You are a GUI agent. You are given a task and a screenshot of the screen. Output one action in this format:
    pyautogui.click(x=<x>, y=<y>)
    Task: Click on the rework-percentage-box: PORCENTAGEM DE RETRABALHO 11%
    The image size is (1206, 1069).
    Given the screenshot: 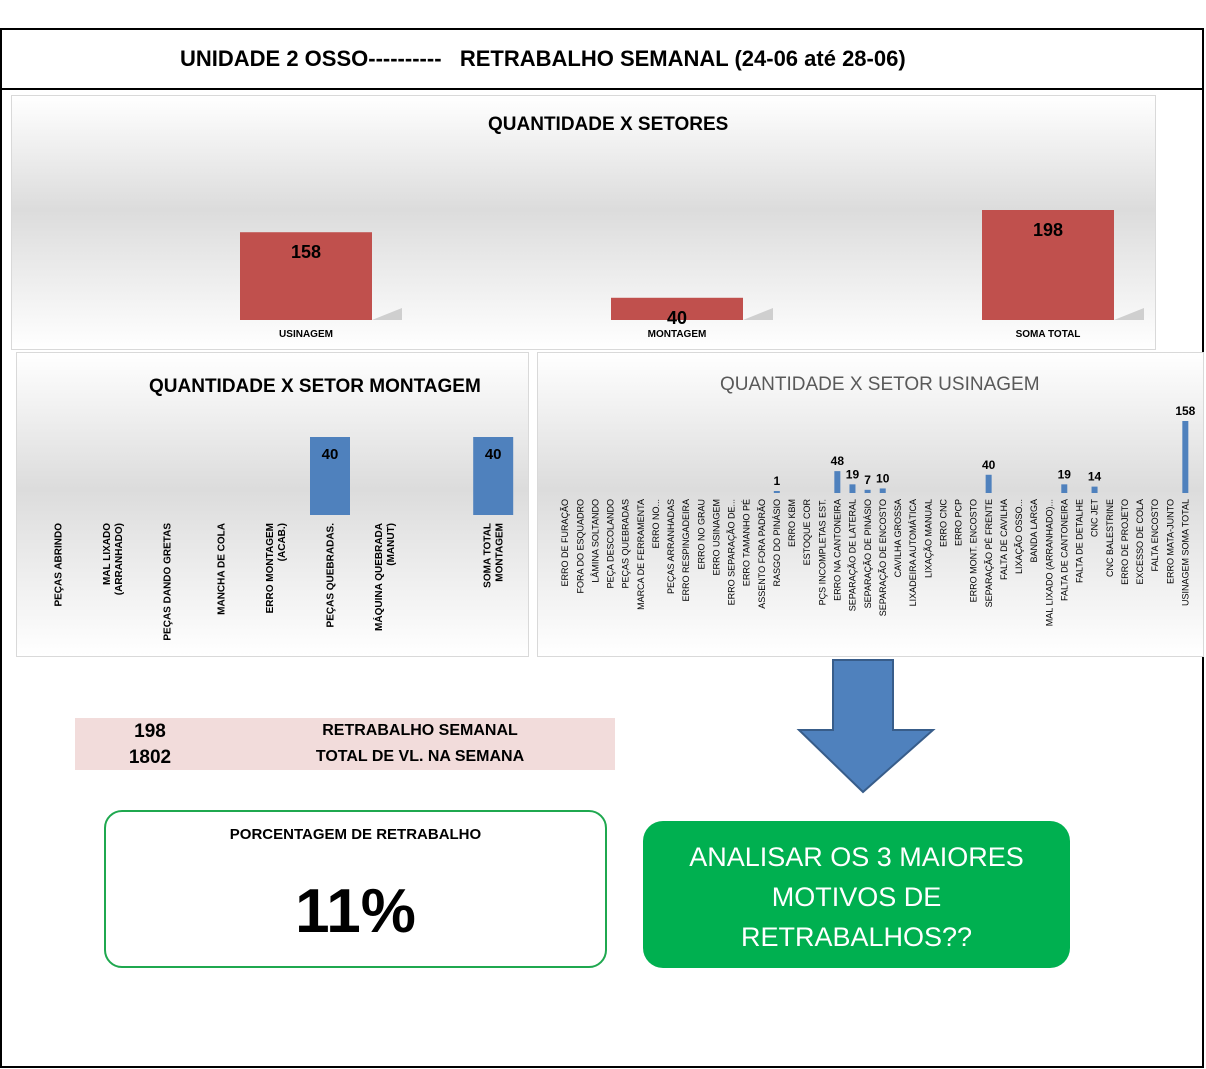 What is the action you would take?
    pyautogui.click(x=355, y=889)
    